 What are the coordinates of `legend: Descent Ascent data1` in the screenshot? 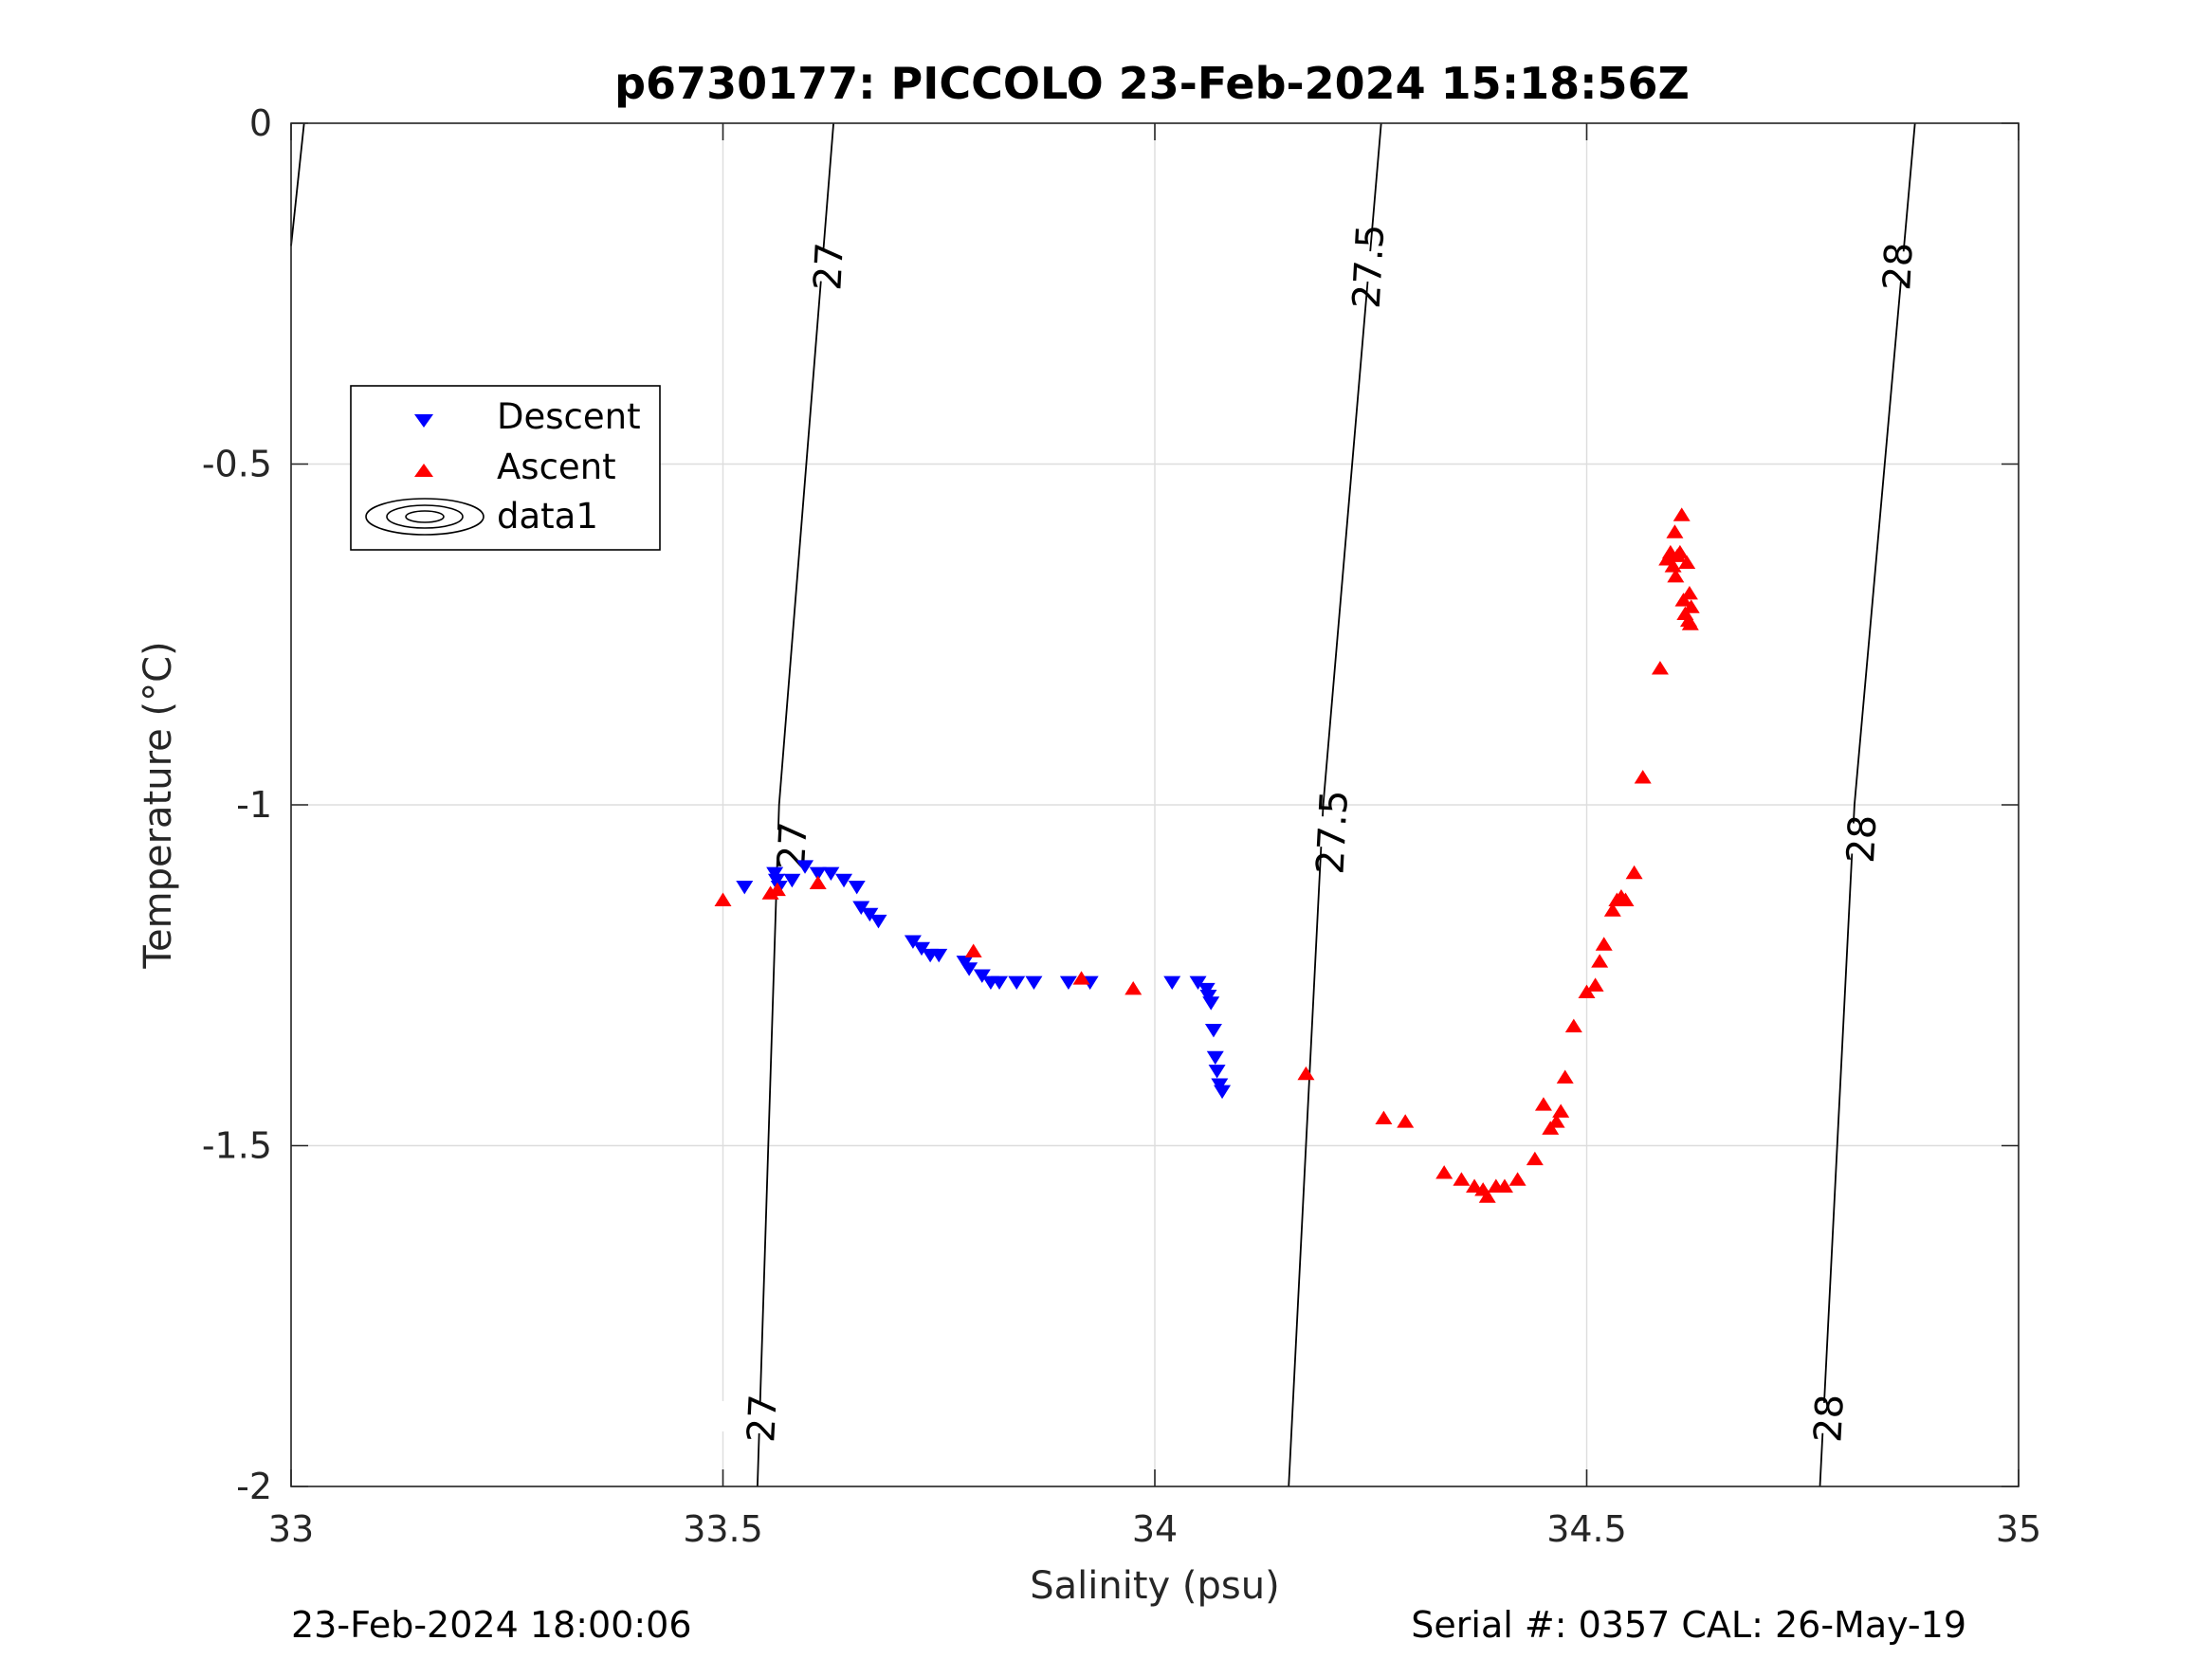 It's located at (505, 468).